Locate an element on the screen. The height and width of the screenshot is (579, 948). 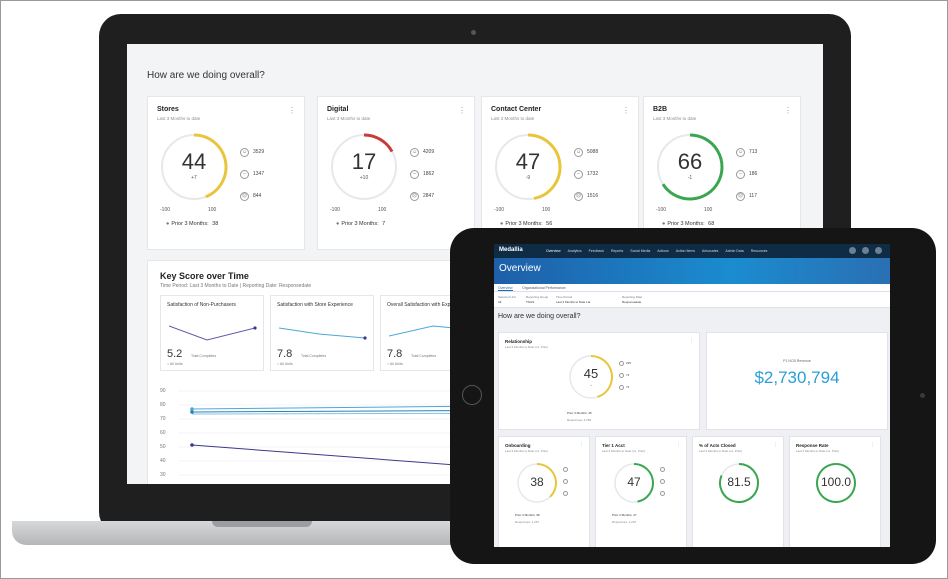
gauge-value: 66 is located at coordinates (690, 161).